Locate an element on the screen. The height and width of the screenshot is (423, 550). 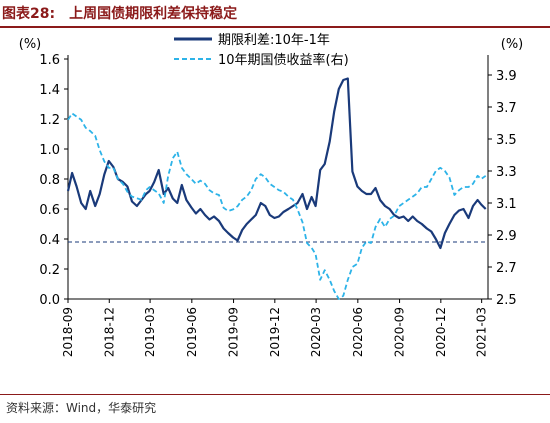
right-tick-label: 3.1 is located at coordinates (506, 204).